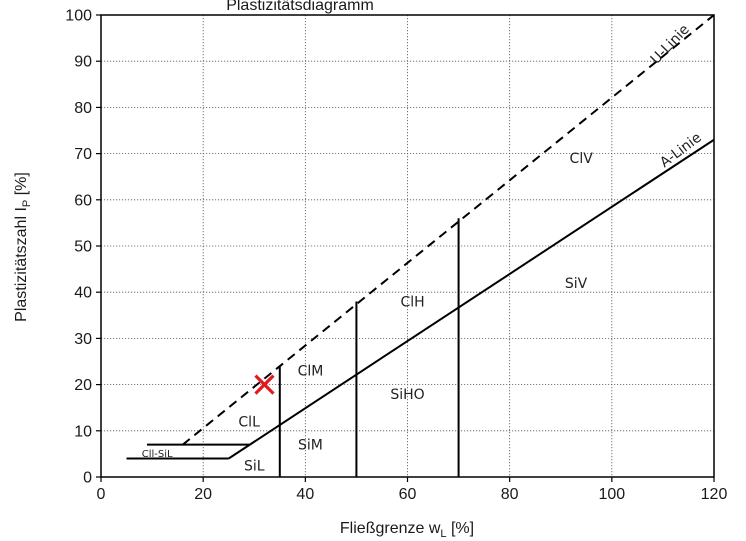 The image size is (746, 541). Describe the element at coordinates (83, 154) in the screenshot. I see `y-tick-label: 70` at that location.